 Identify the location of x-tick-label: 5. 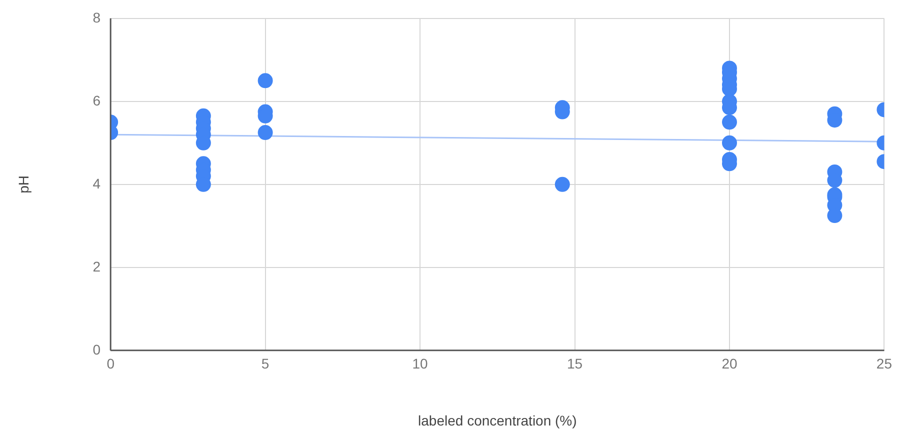
(265, 364).